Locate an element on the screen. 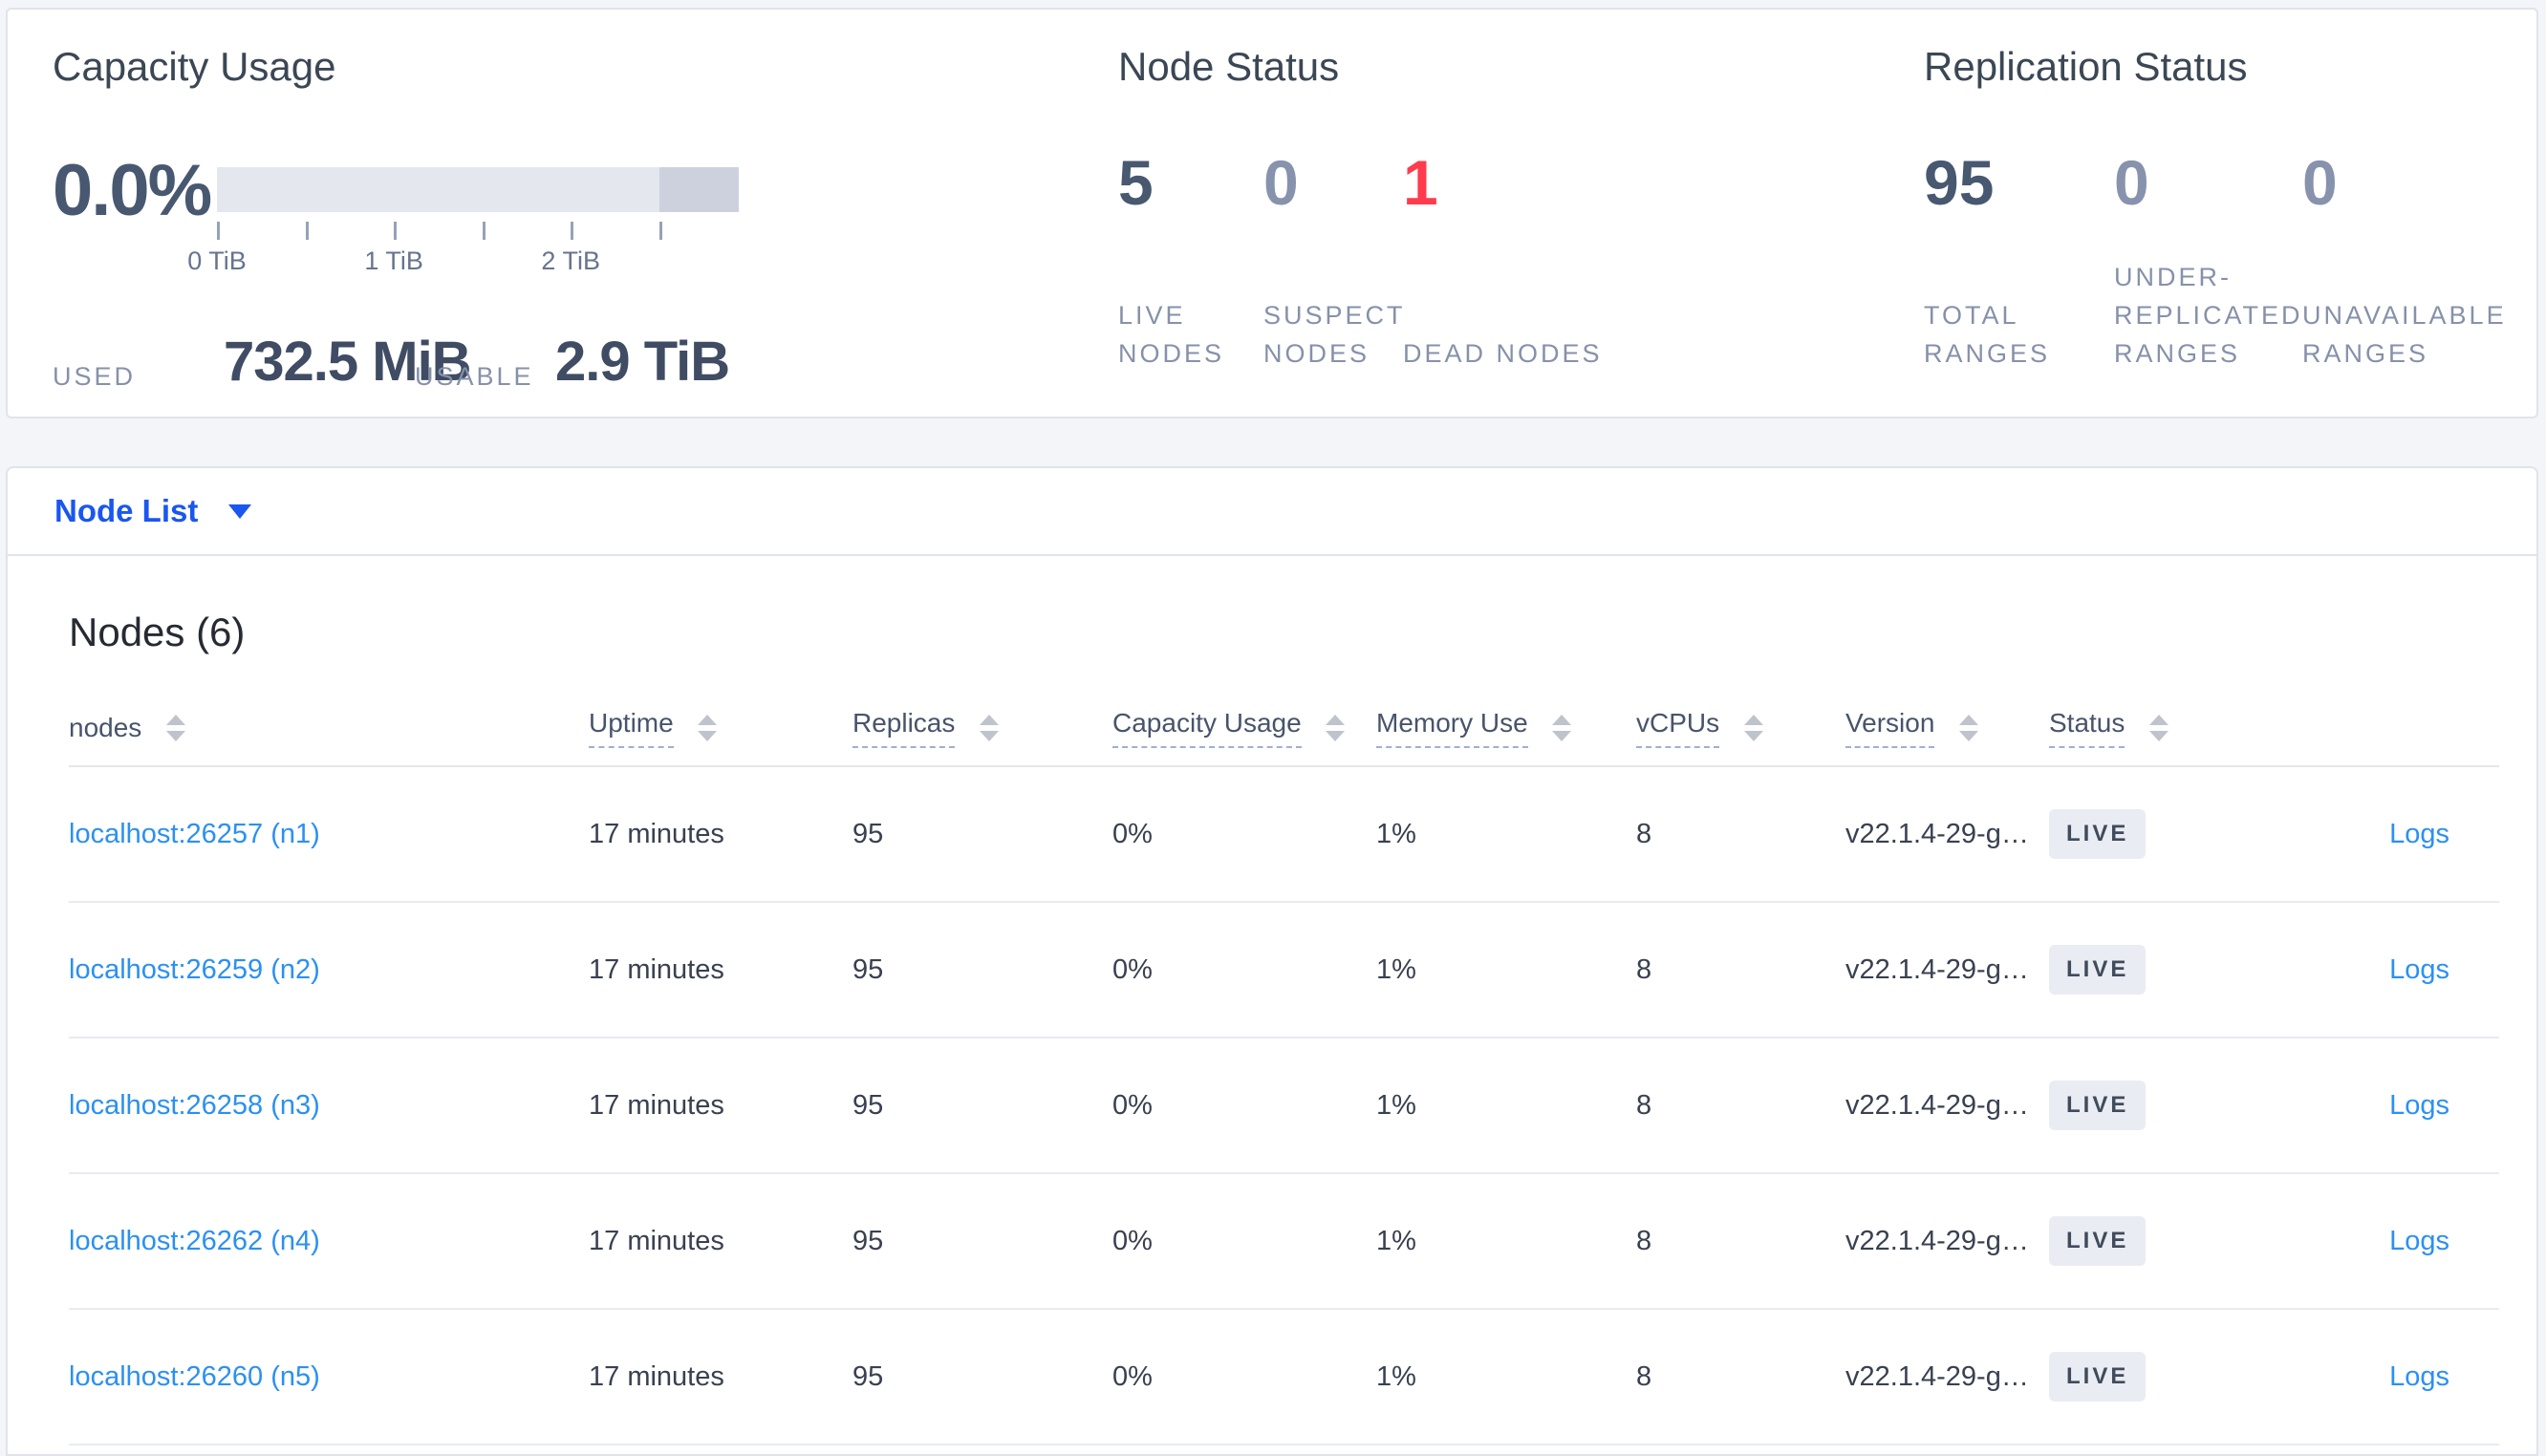  tick-label-1: 1 TiB is located at coordinates (393, 261).